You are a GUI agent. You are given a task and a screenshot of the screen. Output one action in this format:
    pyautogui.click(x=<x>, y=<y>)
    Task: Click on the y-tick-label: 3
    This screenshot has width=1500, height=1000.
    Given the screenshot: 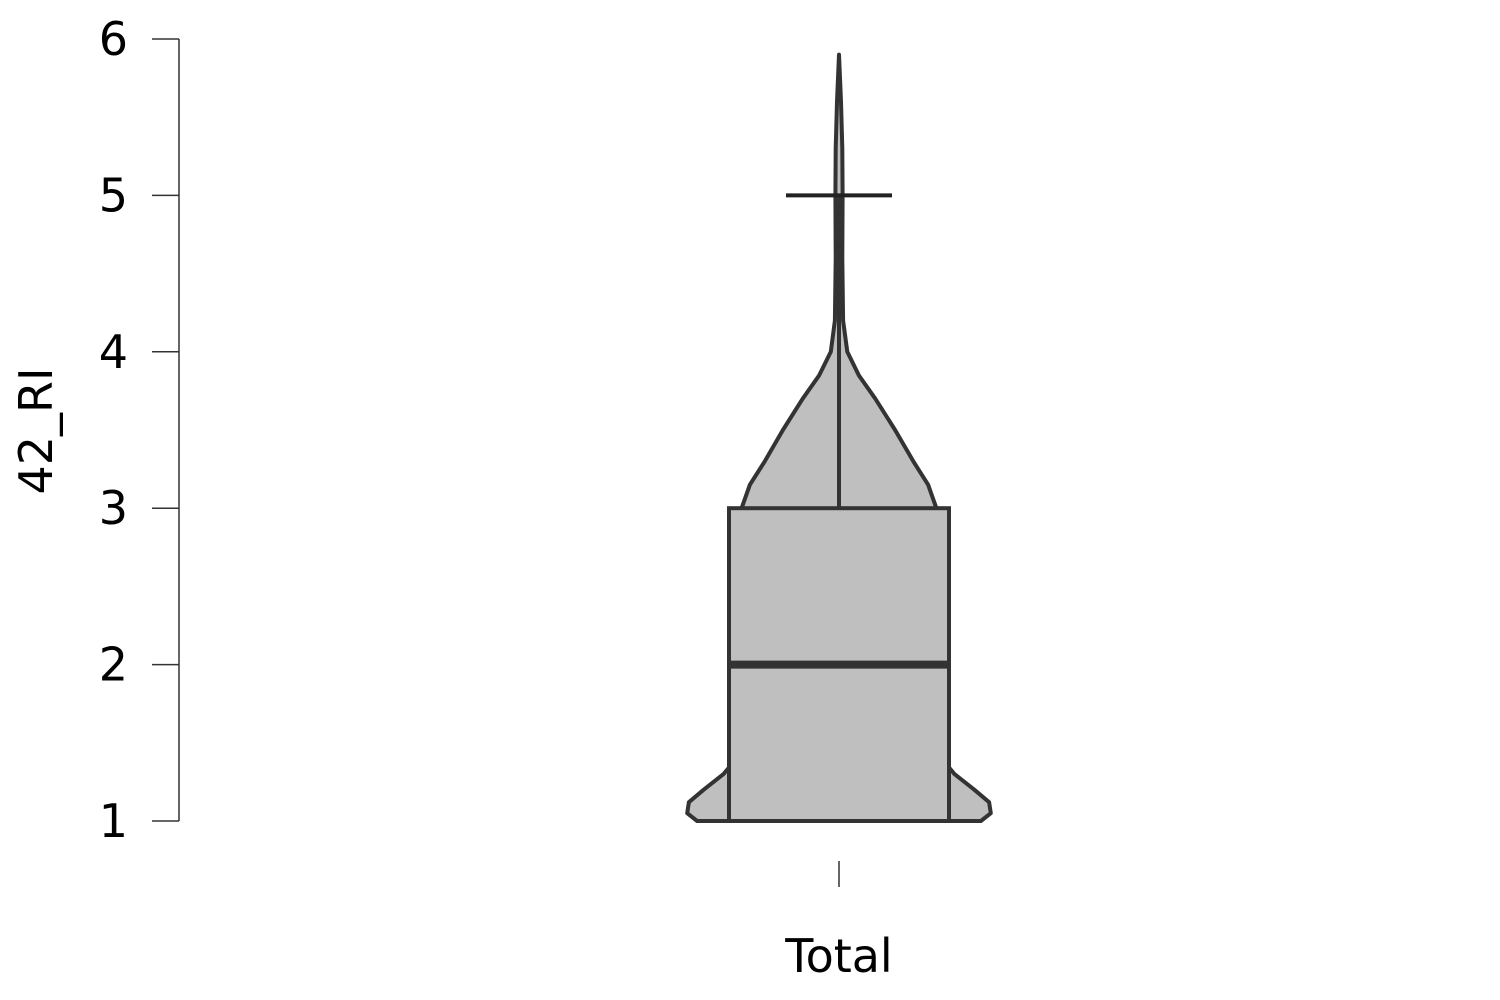 What is the action you would take?
    pyautogui.click(x=113, y=508)
    